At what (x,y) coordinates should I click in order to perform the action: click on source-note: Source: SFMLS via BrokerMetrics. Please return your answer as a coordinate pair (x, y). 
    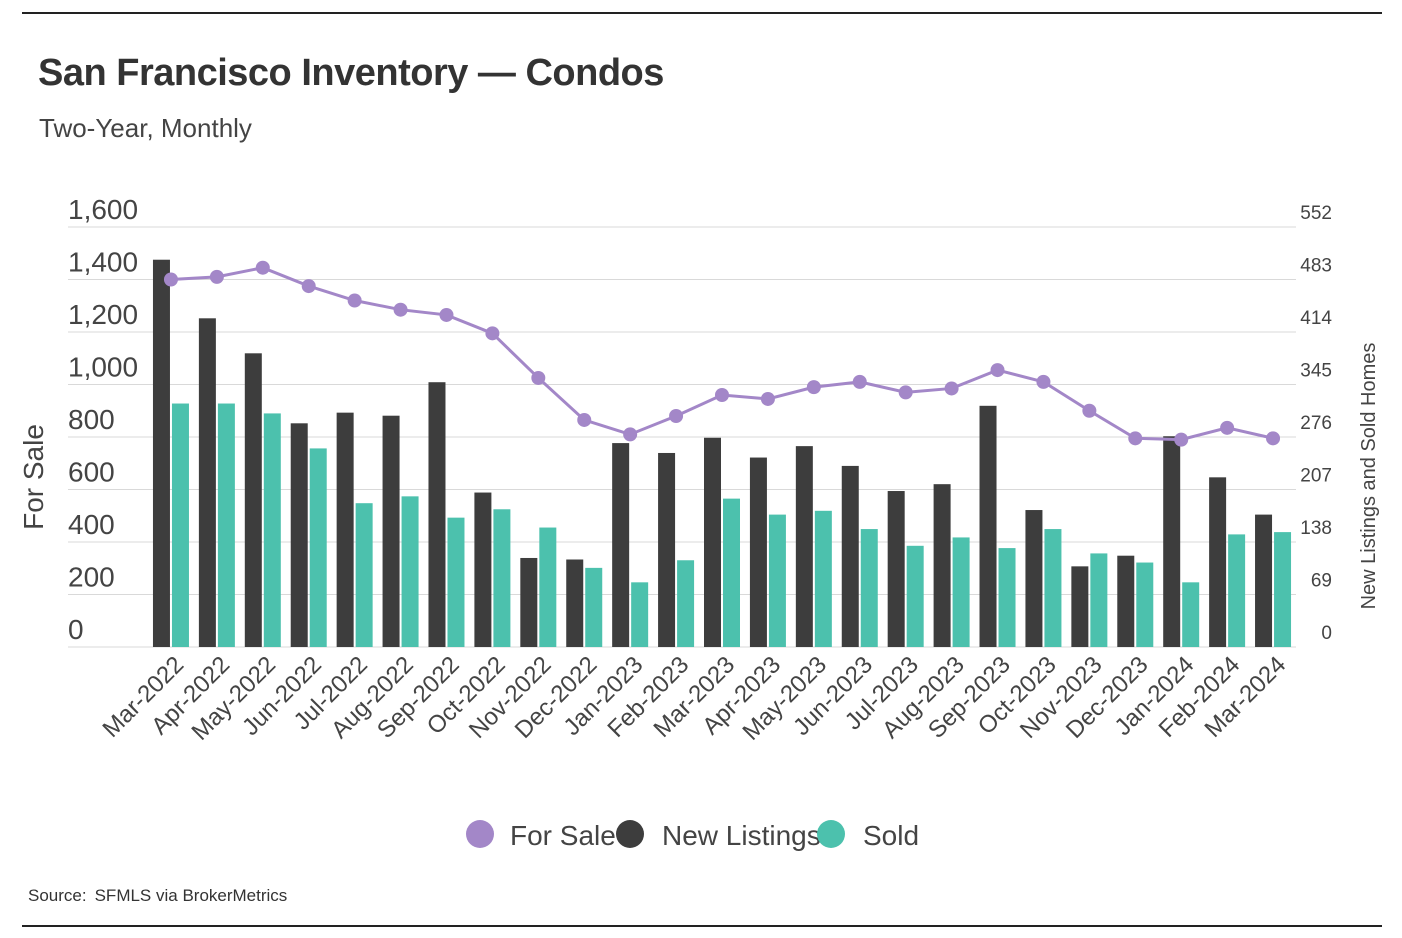
    Looking at the image, I should click on (157, 896).